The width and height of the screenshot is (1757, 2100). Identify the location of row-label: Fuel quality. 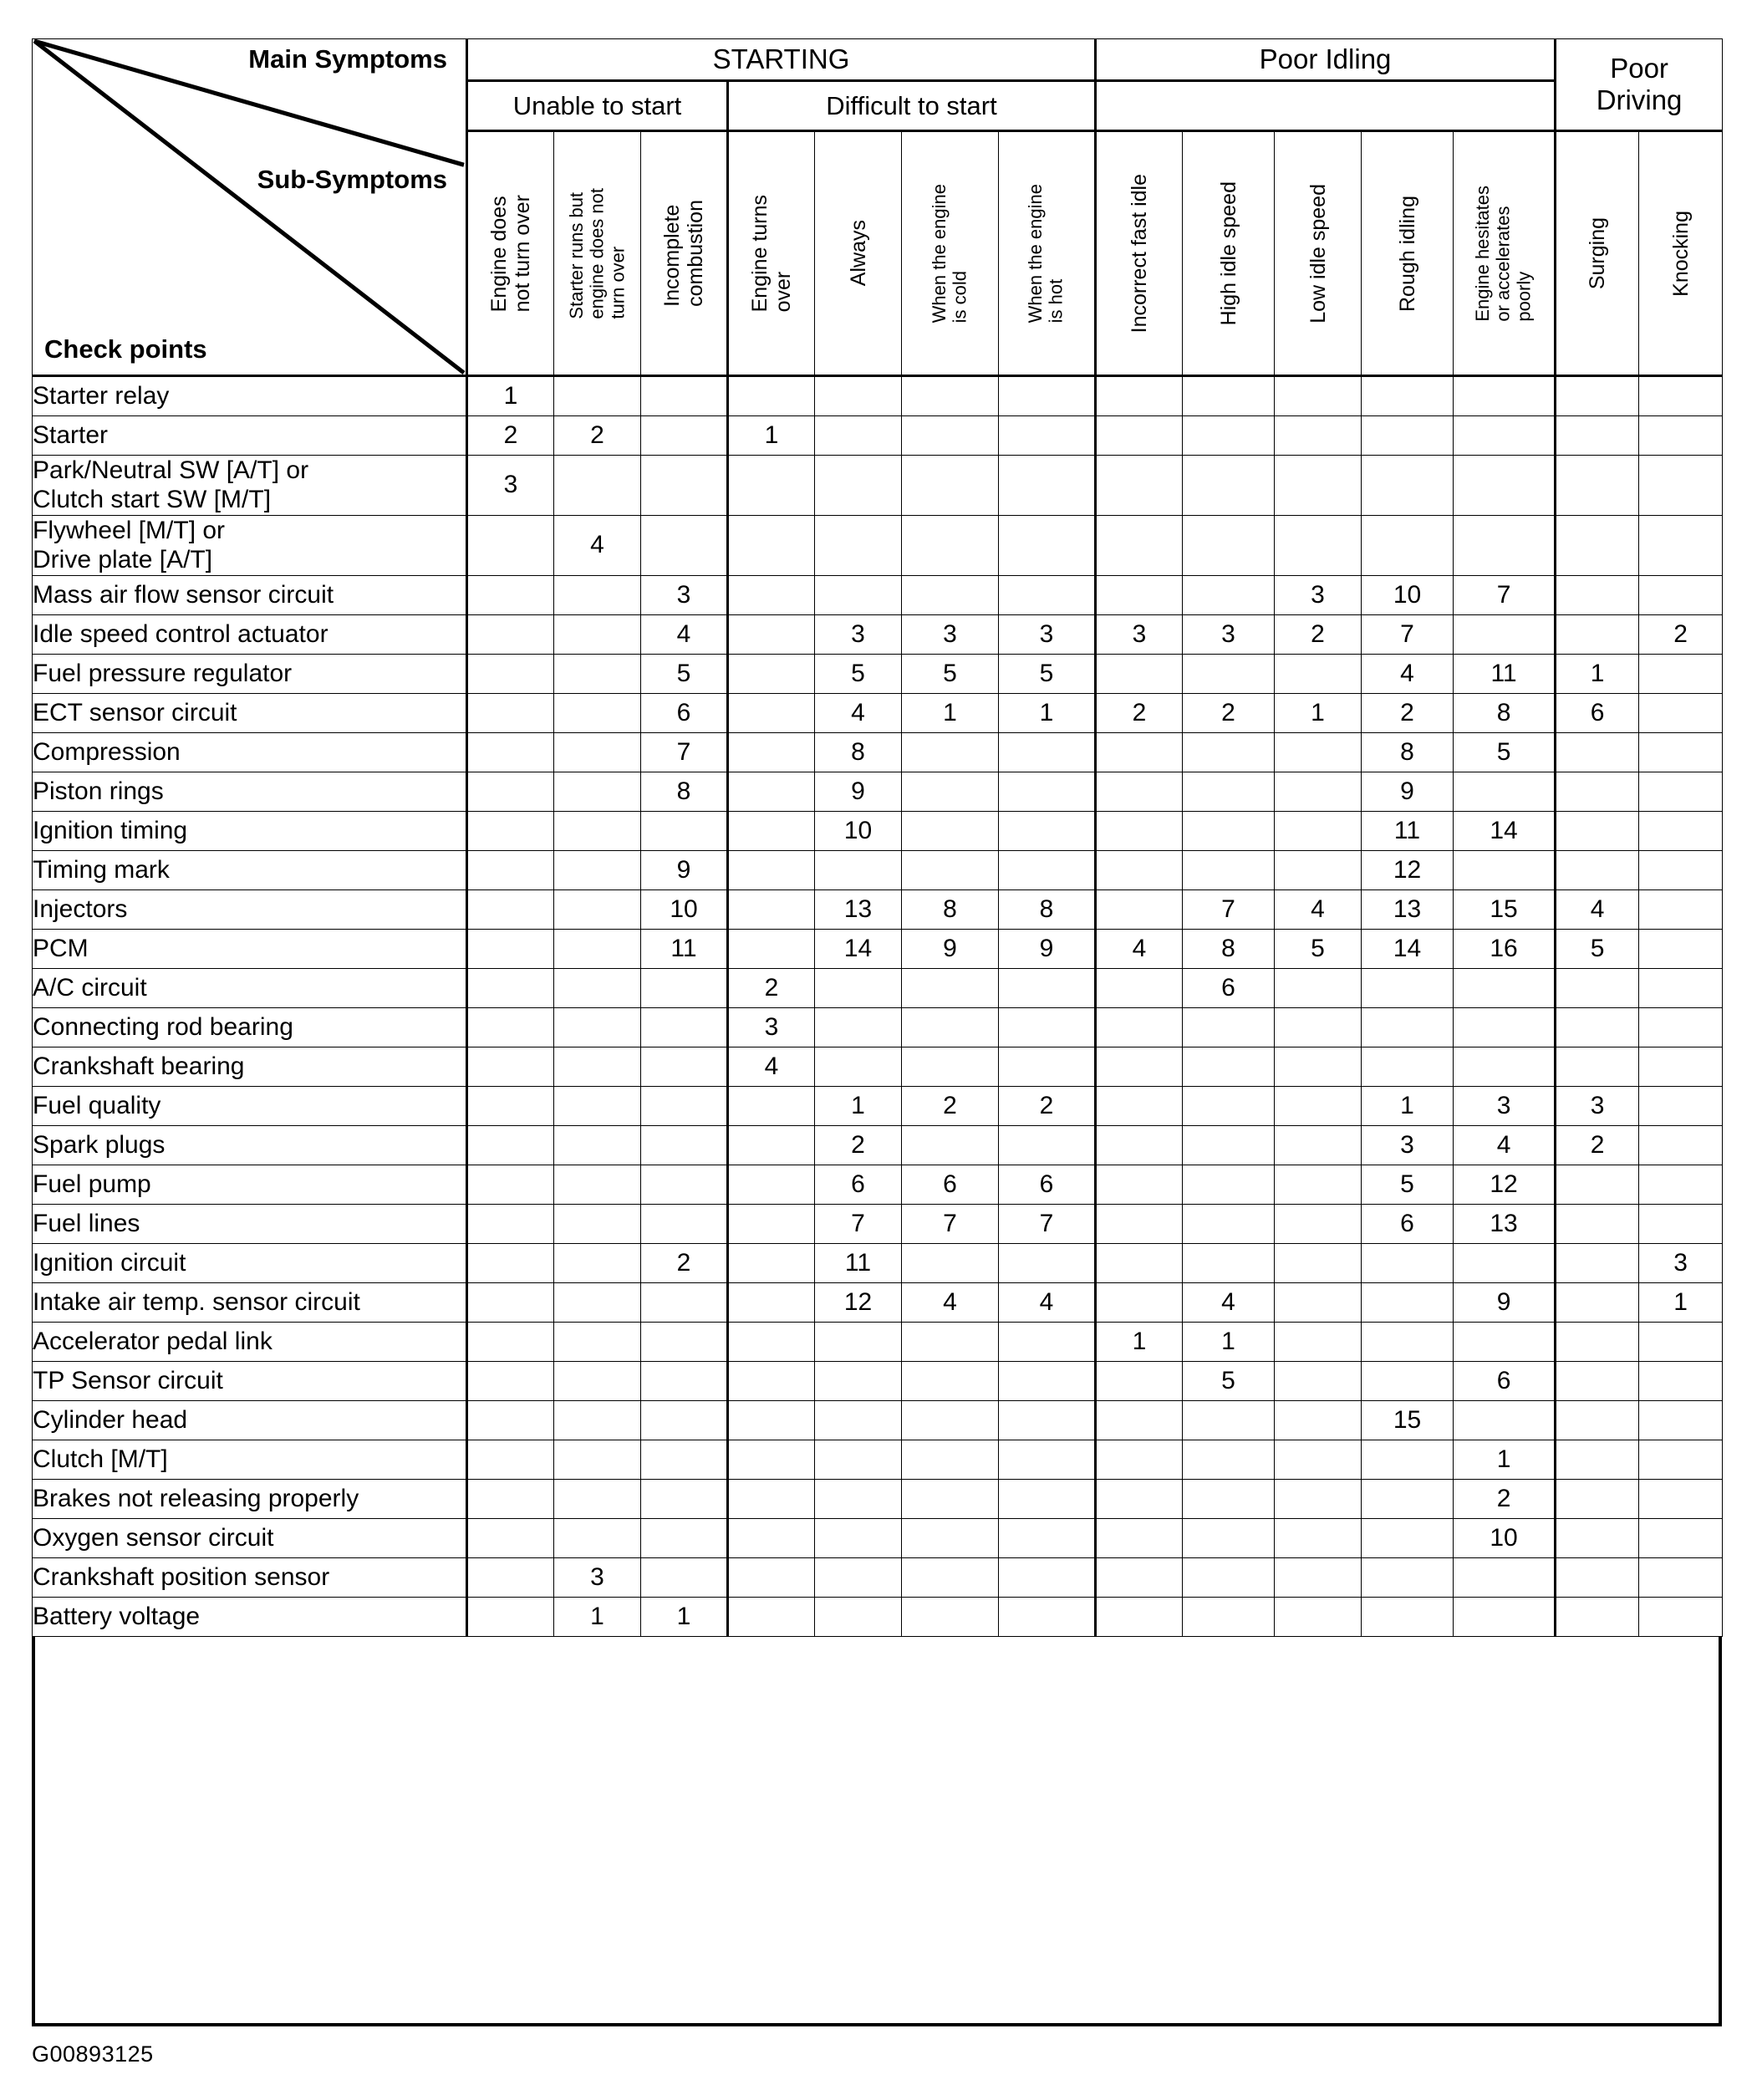
(250, 1106).